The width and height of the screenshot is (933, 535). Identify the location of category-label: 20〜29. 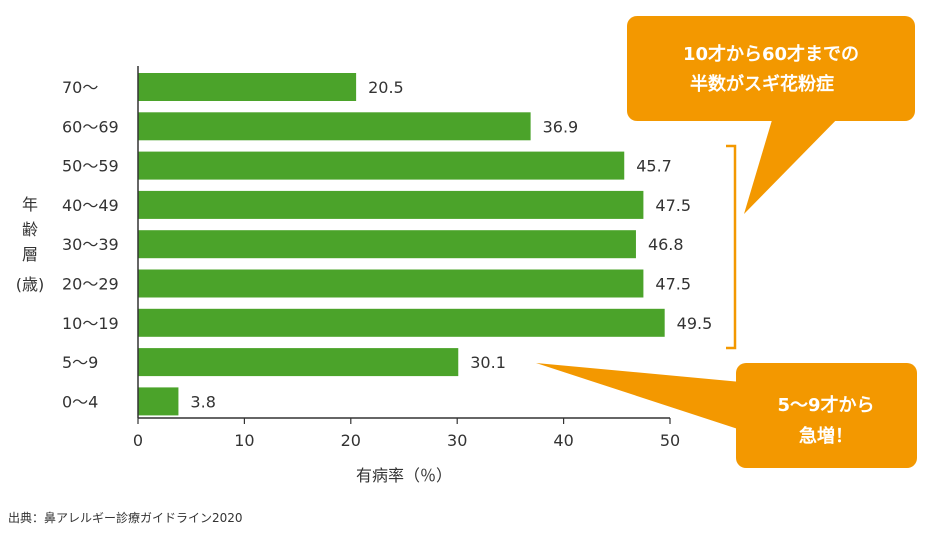
(90, 284).